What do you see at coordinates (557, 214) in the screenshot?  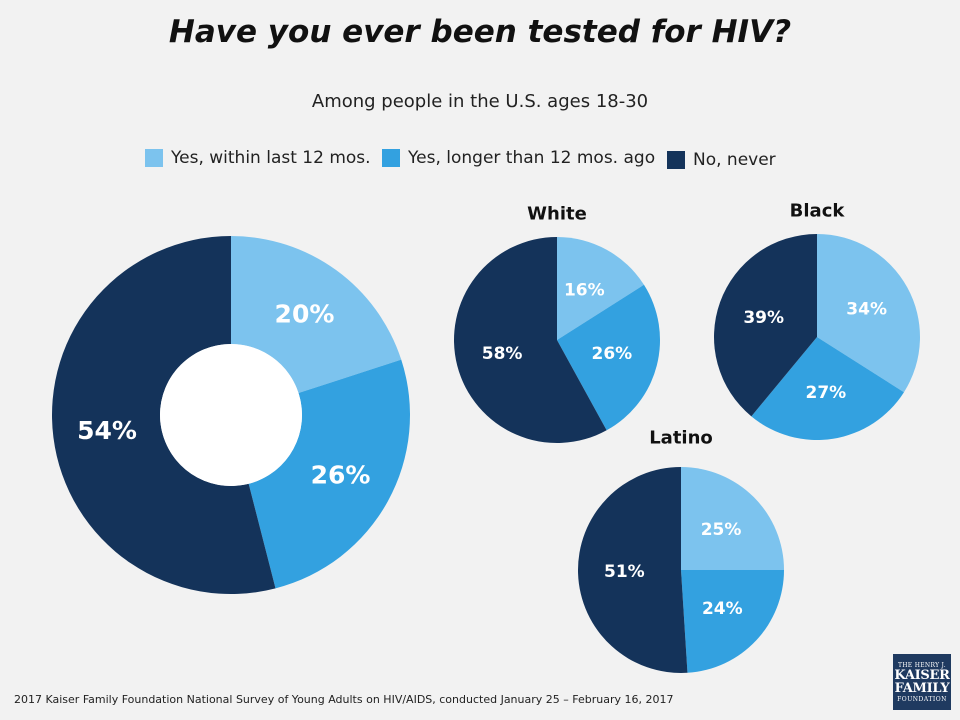 I see `pie-title: White` at bounding box center [557, 214].